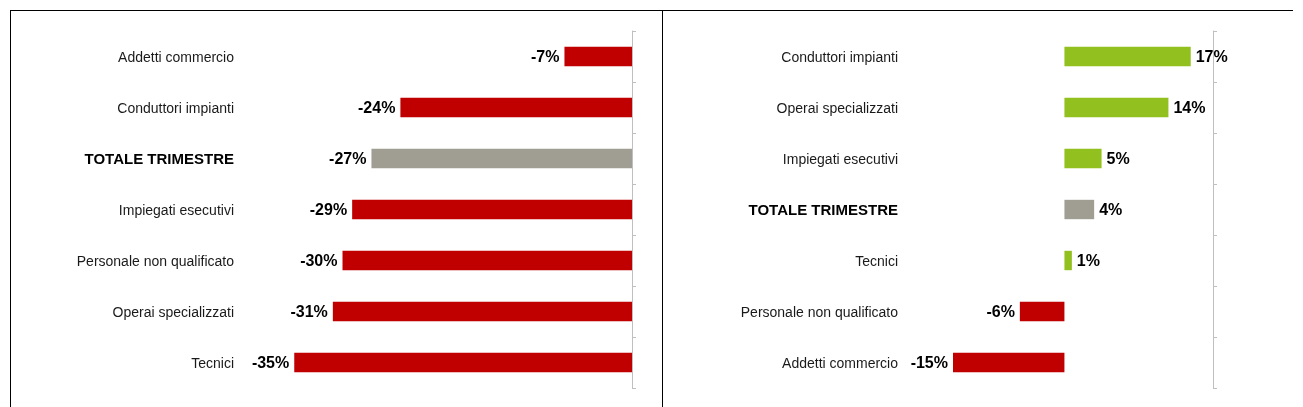 This screenshot has width=1303, height=407. I want to click on data-label: -24%, so click(377, 107).